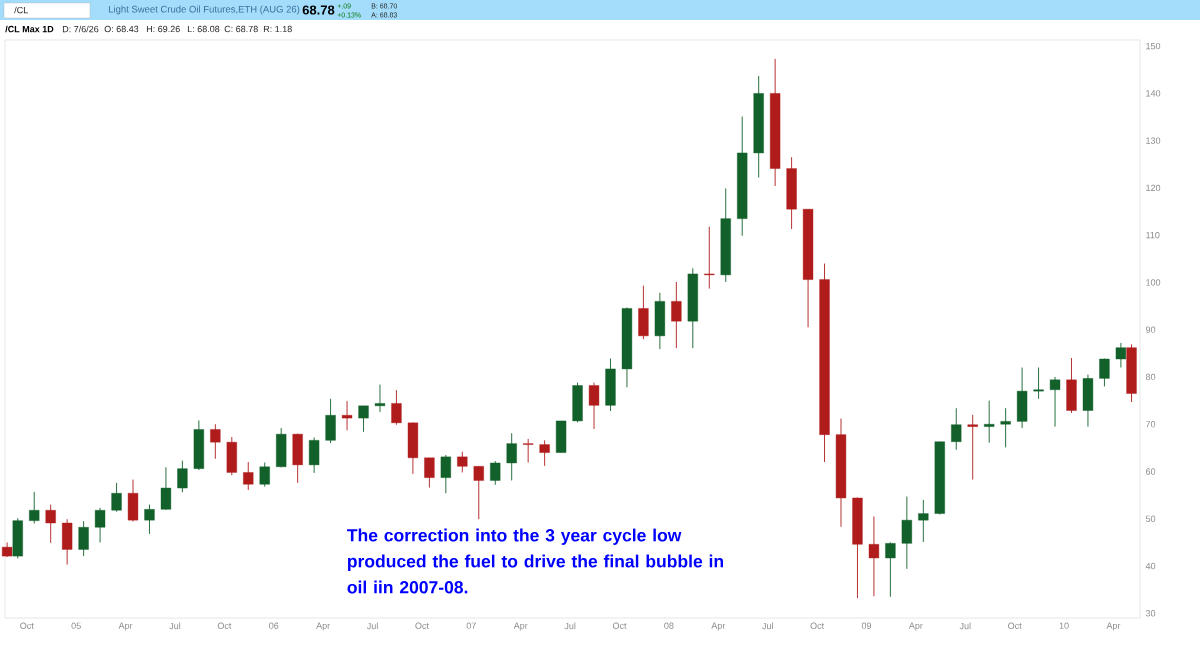 The height and width of the screenshot is (651, 1200). I want to click on y-tick-label: 60, so click(1151, 471).